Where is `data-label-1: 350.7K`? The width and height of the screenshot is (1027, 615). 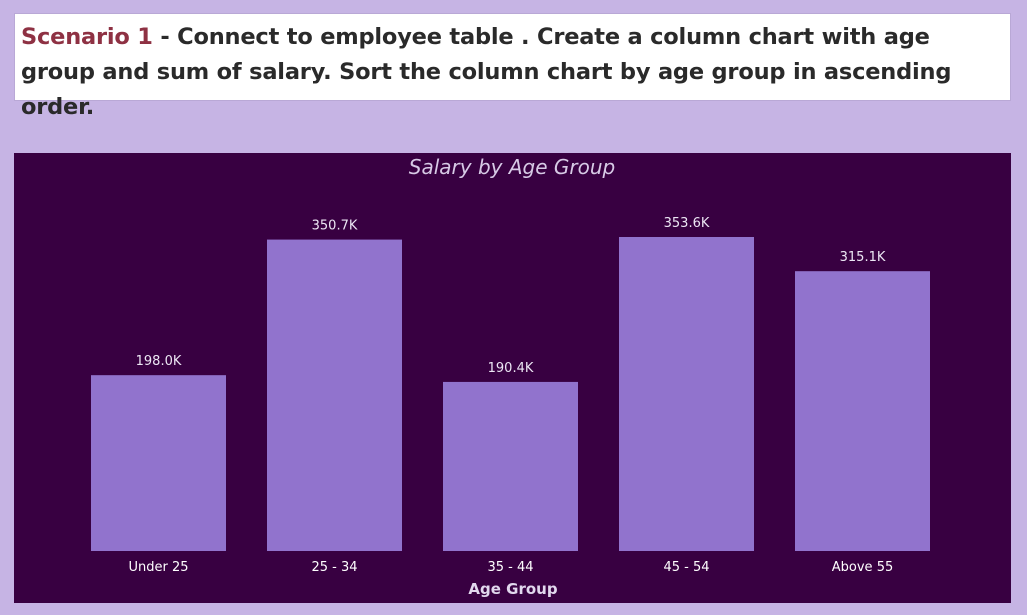 data-label-1: 350.7K is located at coordinates (335, 226).